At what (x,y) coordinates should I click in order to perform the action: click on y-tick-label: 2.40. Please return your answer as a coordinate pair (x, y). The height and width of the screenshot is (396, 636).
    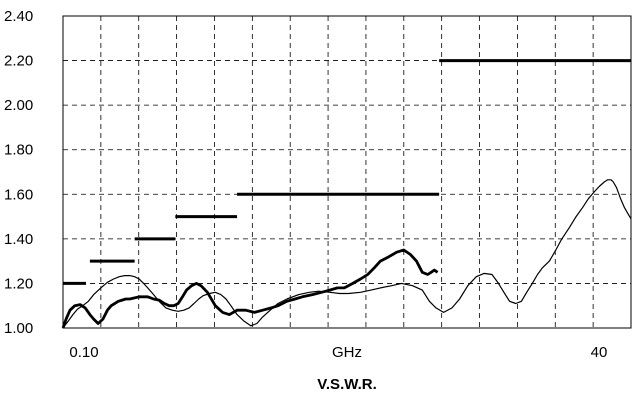
    Looking at the image, I should click on (18, 16).